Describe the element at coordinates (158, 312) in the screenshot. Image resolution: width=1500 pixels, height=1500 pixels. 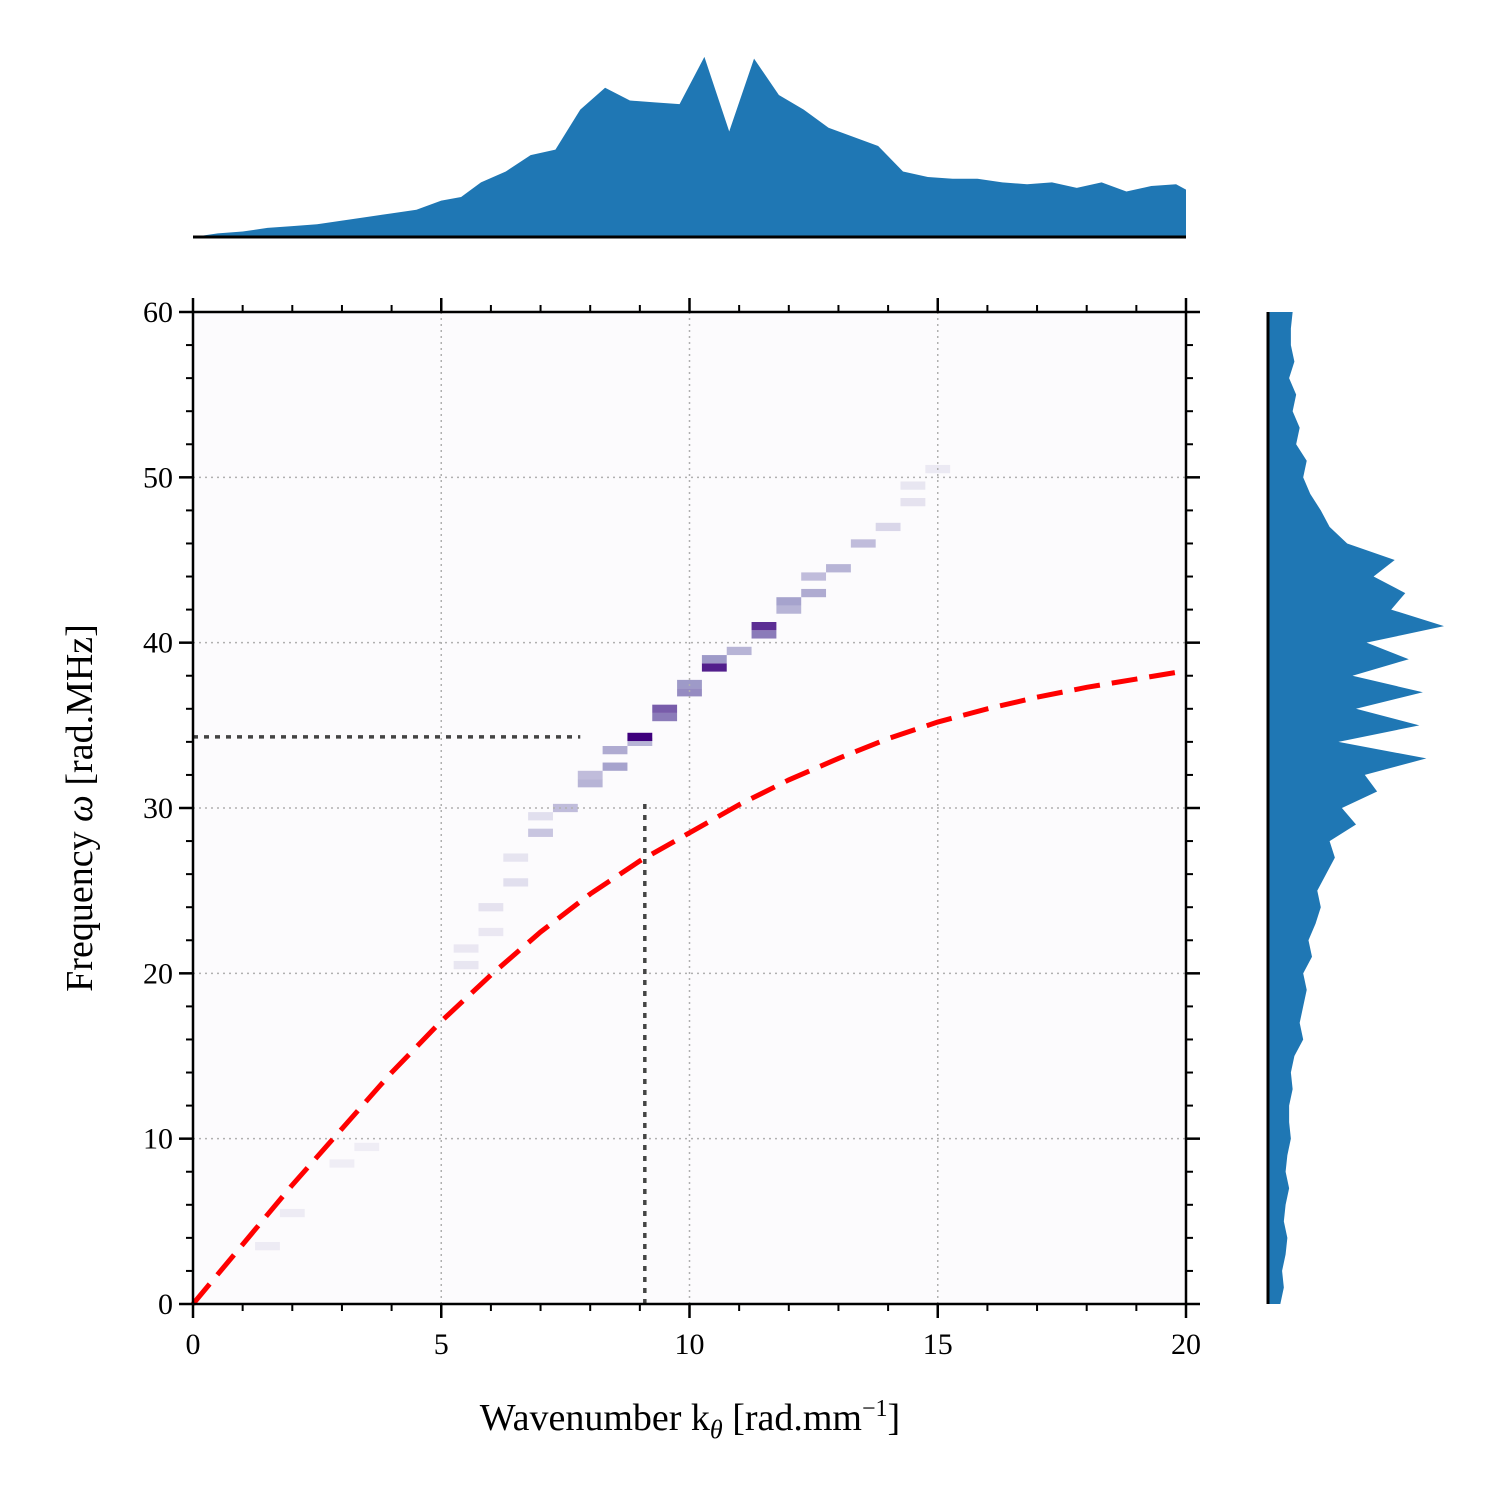
I see `y-tick-label: 60` at that location.